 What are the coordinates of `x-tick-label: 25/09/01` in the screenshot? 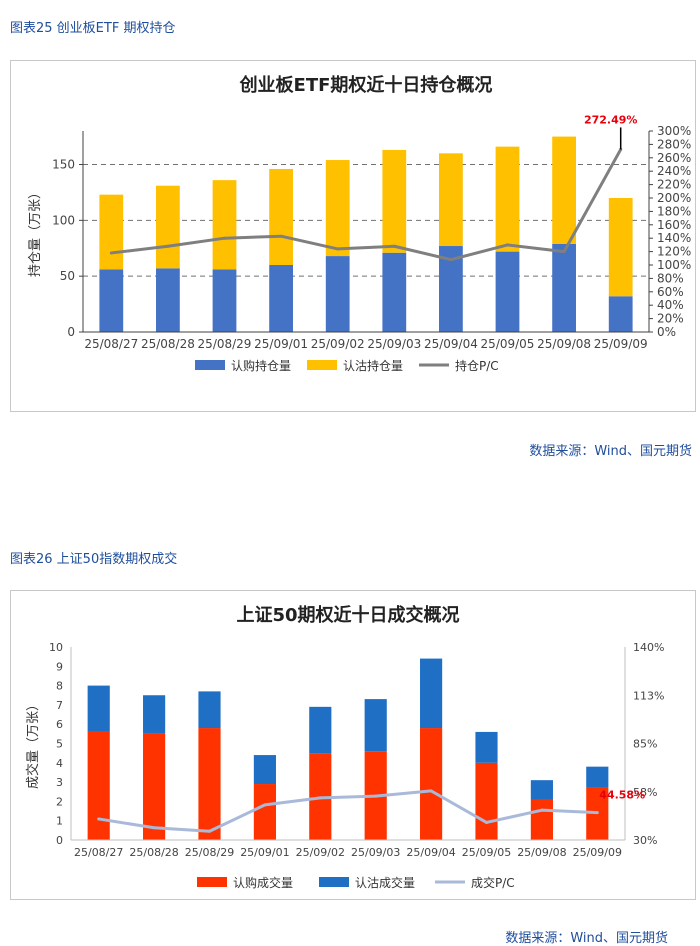 It's located at (264, 852).